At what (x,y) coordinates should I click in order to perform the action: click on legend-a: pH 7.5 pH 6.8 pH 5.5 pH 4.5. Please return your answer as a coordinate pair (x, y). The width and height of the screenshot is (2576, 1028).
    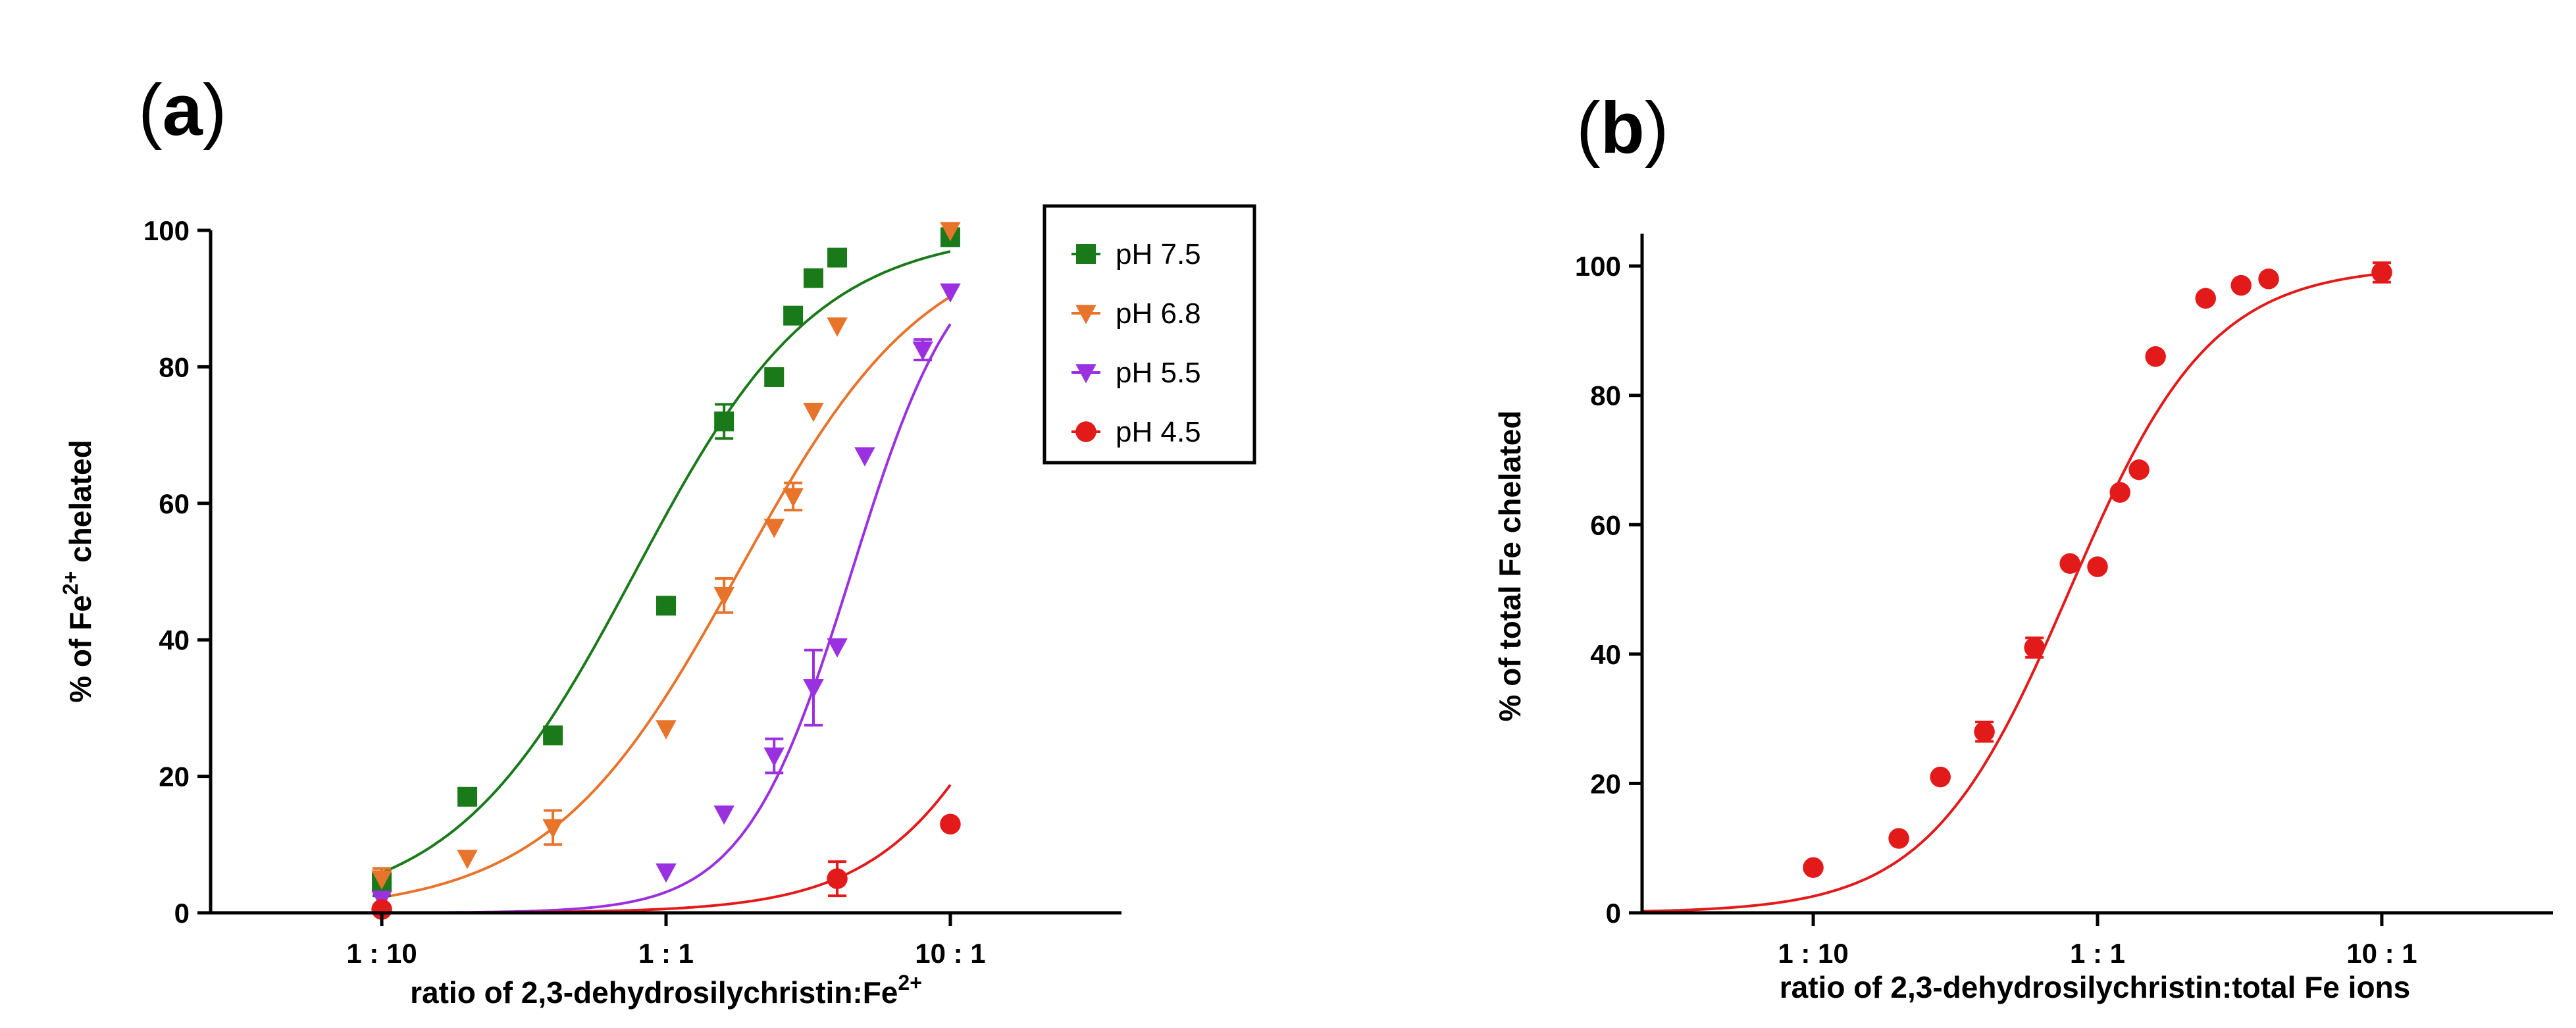
    Looking at the image, I should click on (1149, 334).